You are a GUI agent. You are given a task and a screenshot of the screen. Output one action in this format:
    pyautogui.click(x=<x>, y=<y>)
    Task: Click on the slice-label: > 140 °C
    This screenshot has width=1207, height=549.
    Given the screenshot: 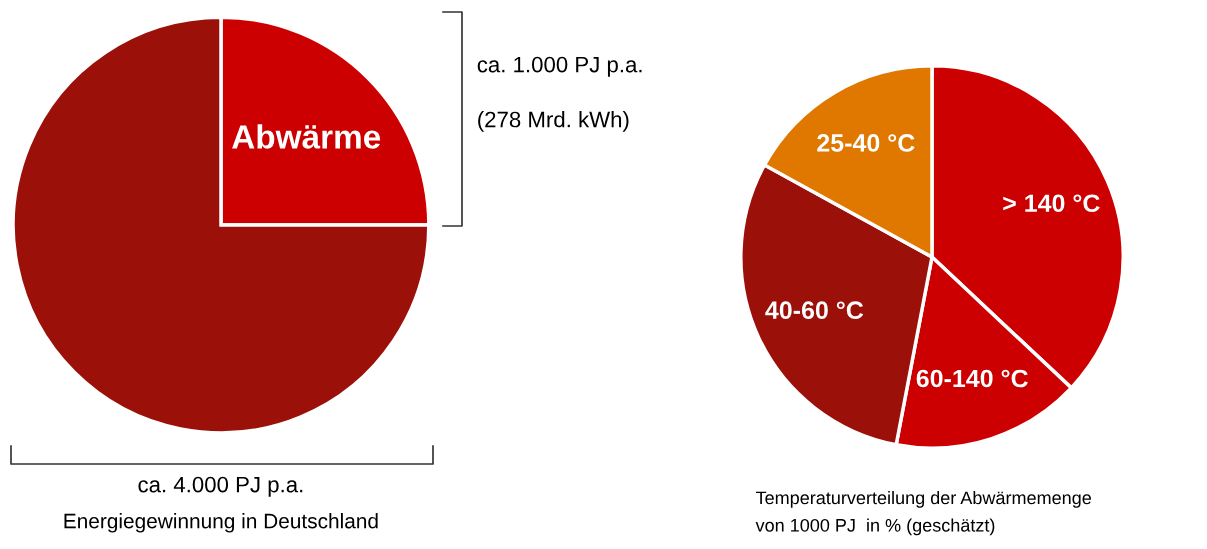 What is the action you would take?
    pyautogui.click(x=1051, y=203)
    